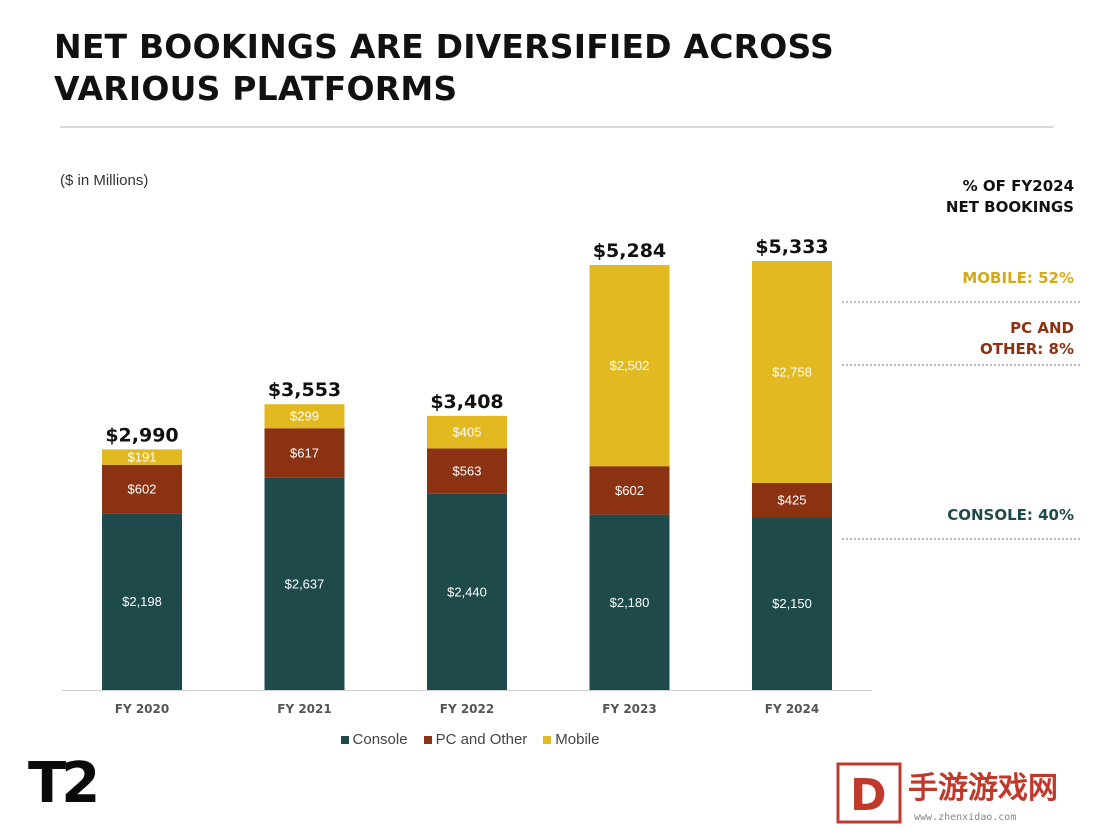 This screenshot has width=1119, height=834. Describe the element at coordinates (868, 795) in the screenshot. I see `watermark-d-glyph: D` at that location.